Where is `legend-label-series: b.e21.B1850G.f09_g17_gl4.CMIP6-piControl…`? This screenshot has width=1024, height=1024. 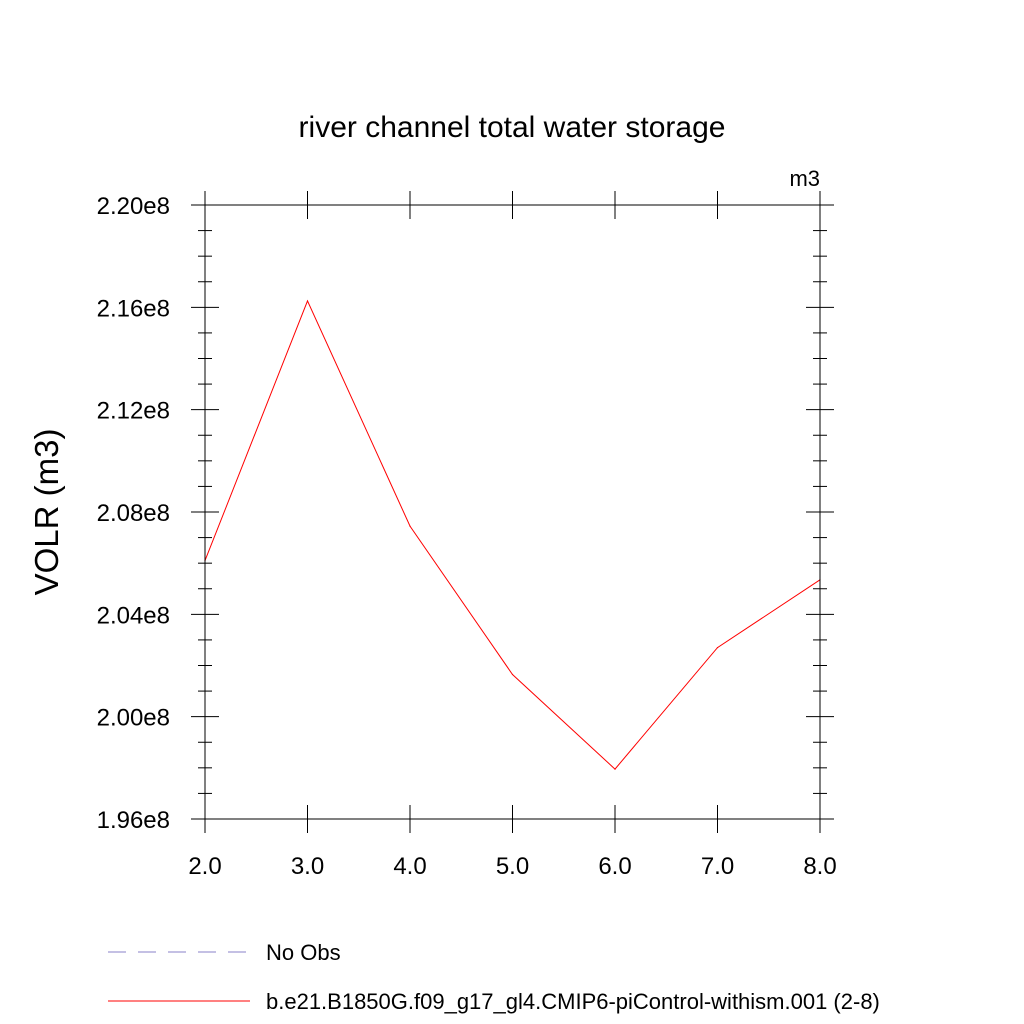 legend-label-series: b.e21.B1850G.f09_g17_gl4.CMIP6-piControl… is located at coordinates (573, 1001).